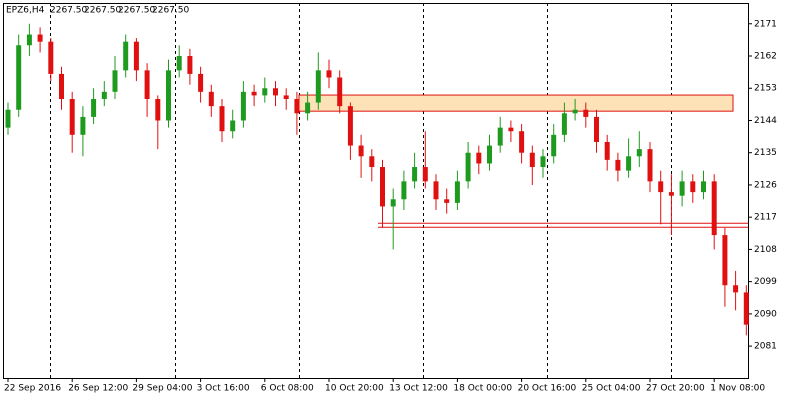 The image size is (800, 400). What do you see at coordinates (354, 389) in the screenshot?
I see `x-tick-label: 10 Oct 20:00` at bounding box center [354, 389].